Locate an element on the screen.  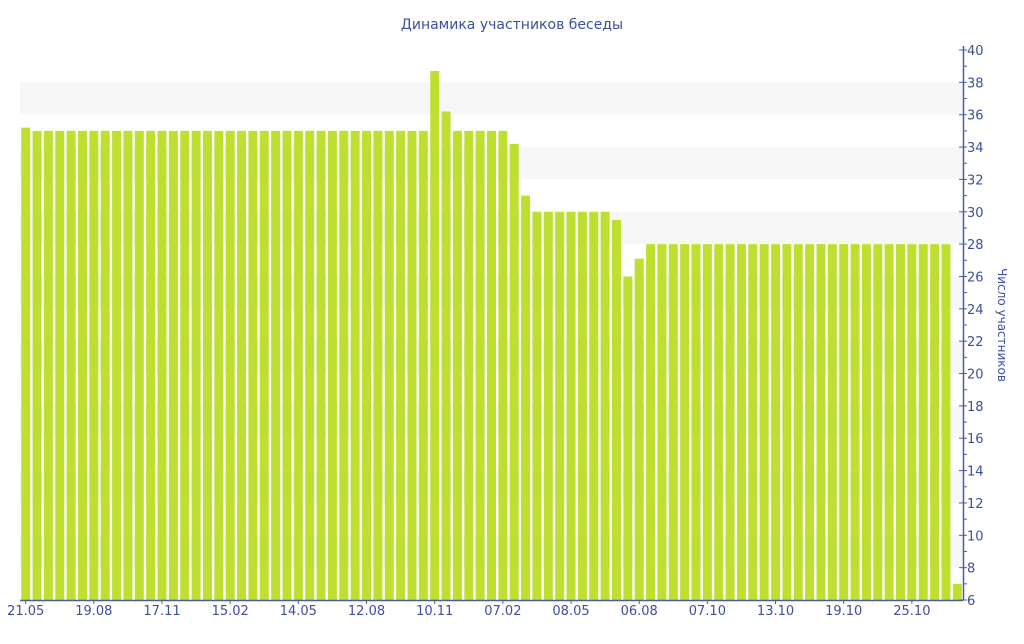
y-tick-label: 12 is located at coordinates (975, 504).